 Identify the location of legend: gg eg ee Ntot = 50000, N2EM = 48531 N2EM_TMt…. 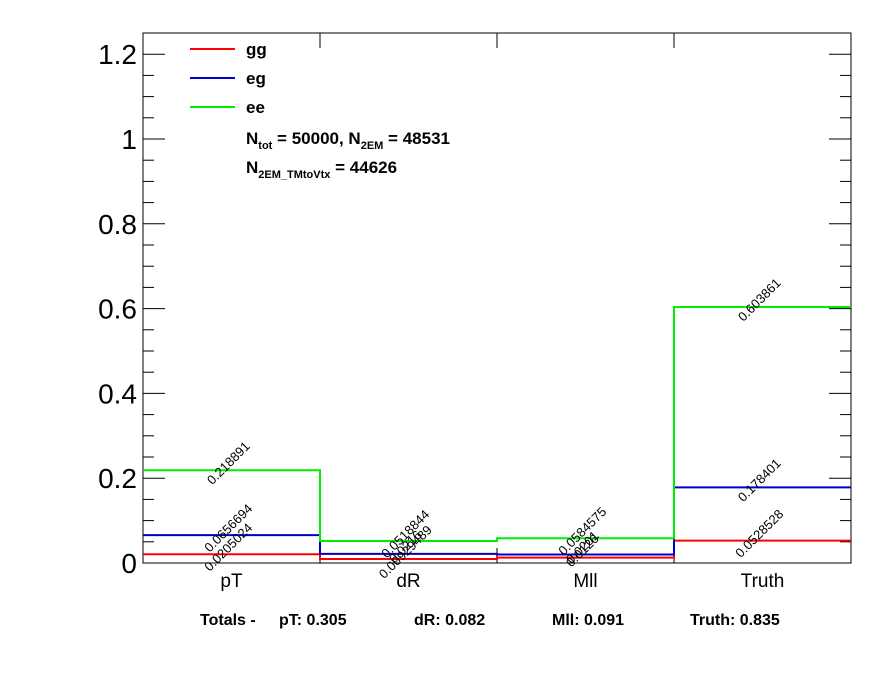
(320, 110).